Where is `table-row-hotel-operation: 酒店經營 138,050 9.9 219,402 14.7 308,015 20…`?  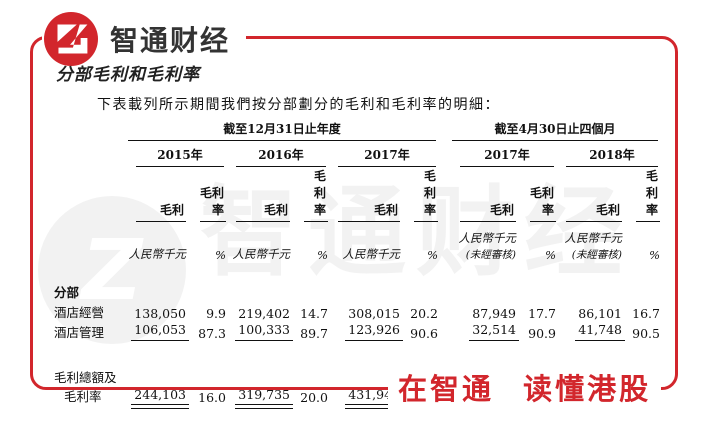
table-row-hotel-operation: 酒店經營 138,050 9.9 219,402 14.7 308,015 20… is located at coordinates (357, 311).